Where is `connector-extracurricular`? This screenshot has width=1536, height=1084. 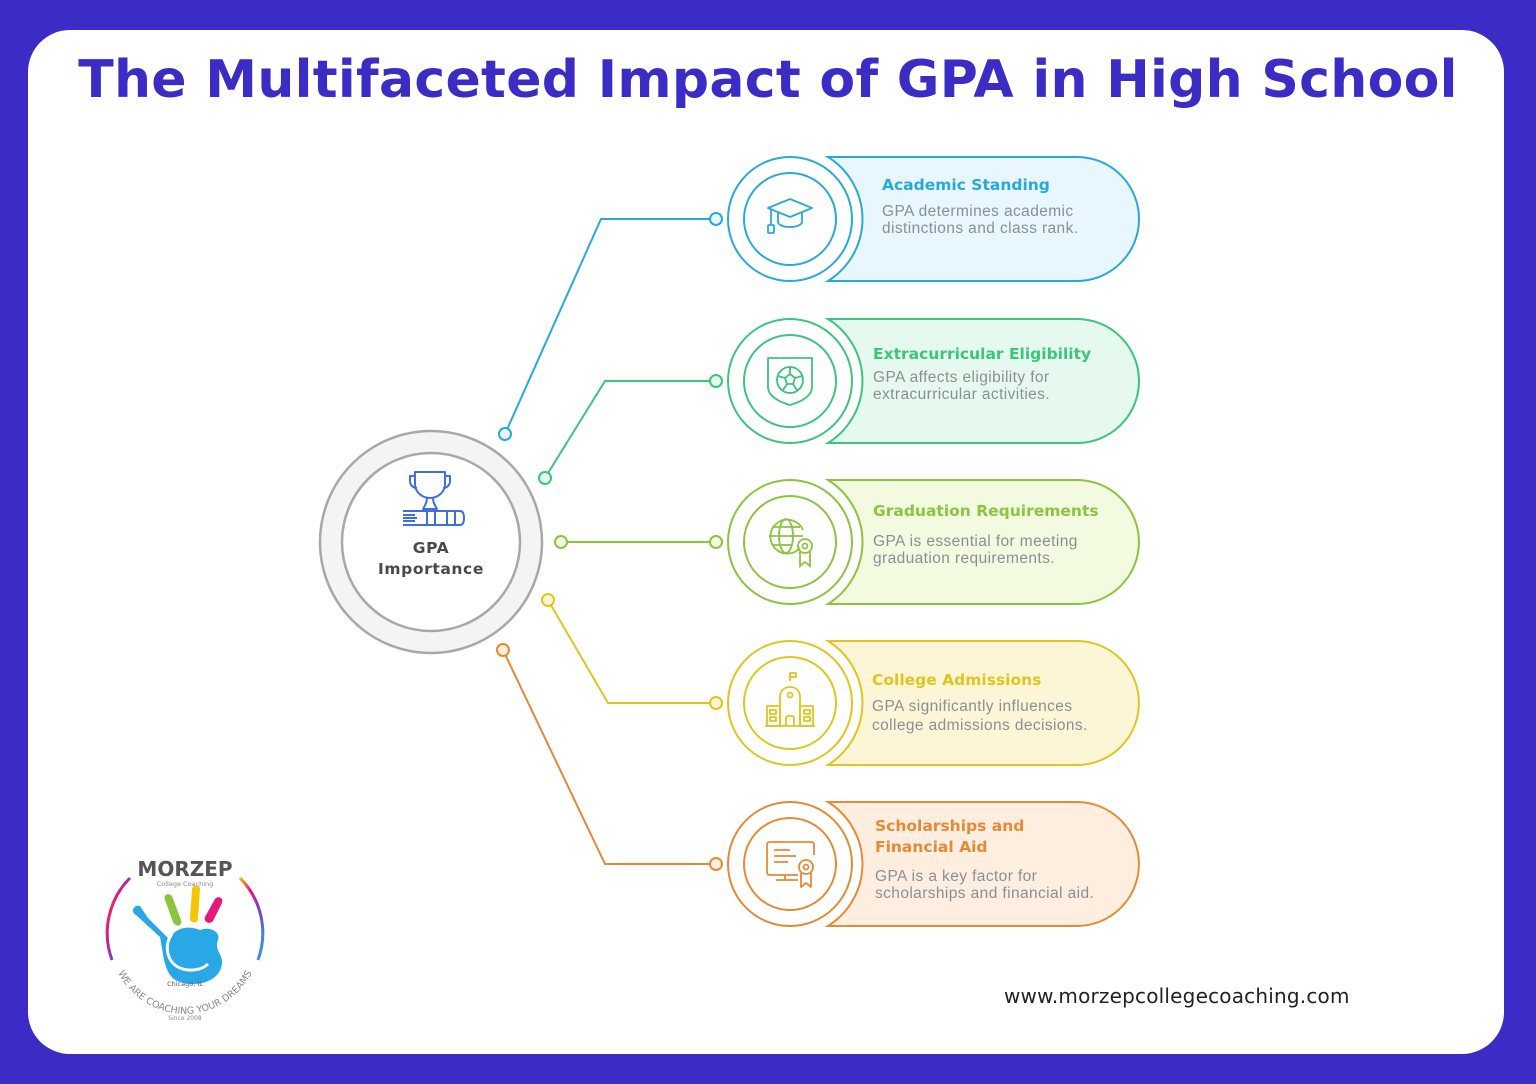
connector-extracurricular is located at coordinates (630, 429).